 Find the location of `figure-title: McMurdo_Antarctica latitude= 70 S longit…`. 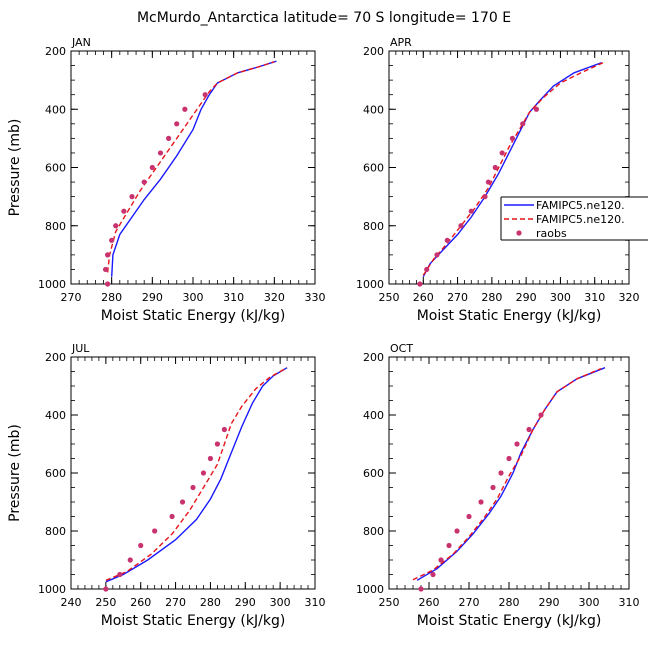

figure-title: McMurdo_Antarctica latitude= 70 S longit… is located at coordinates (324, 18).